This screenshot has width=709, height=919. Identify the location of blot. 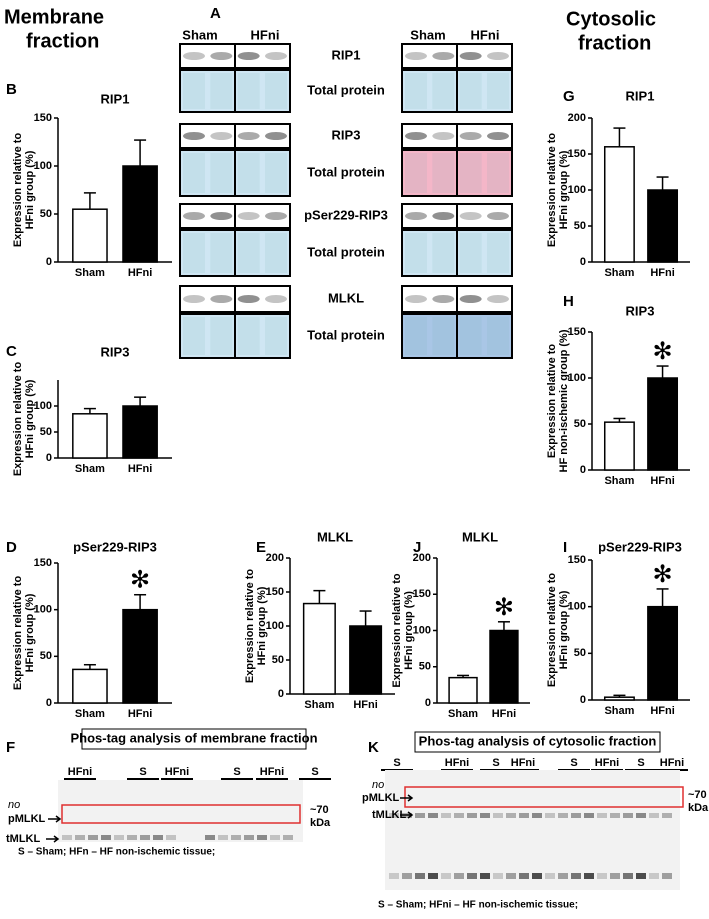
(180, 811).